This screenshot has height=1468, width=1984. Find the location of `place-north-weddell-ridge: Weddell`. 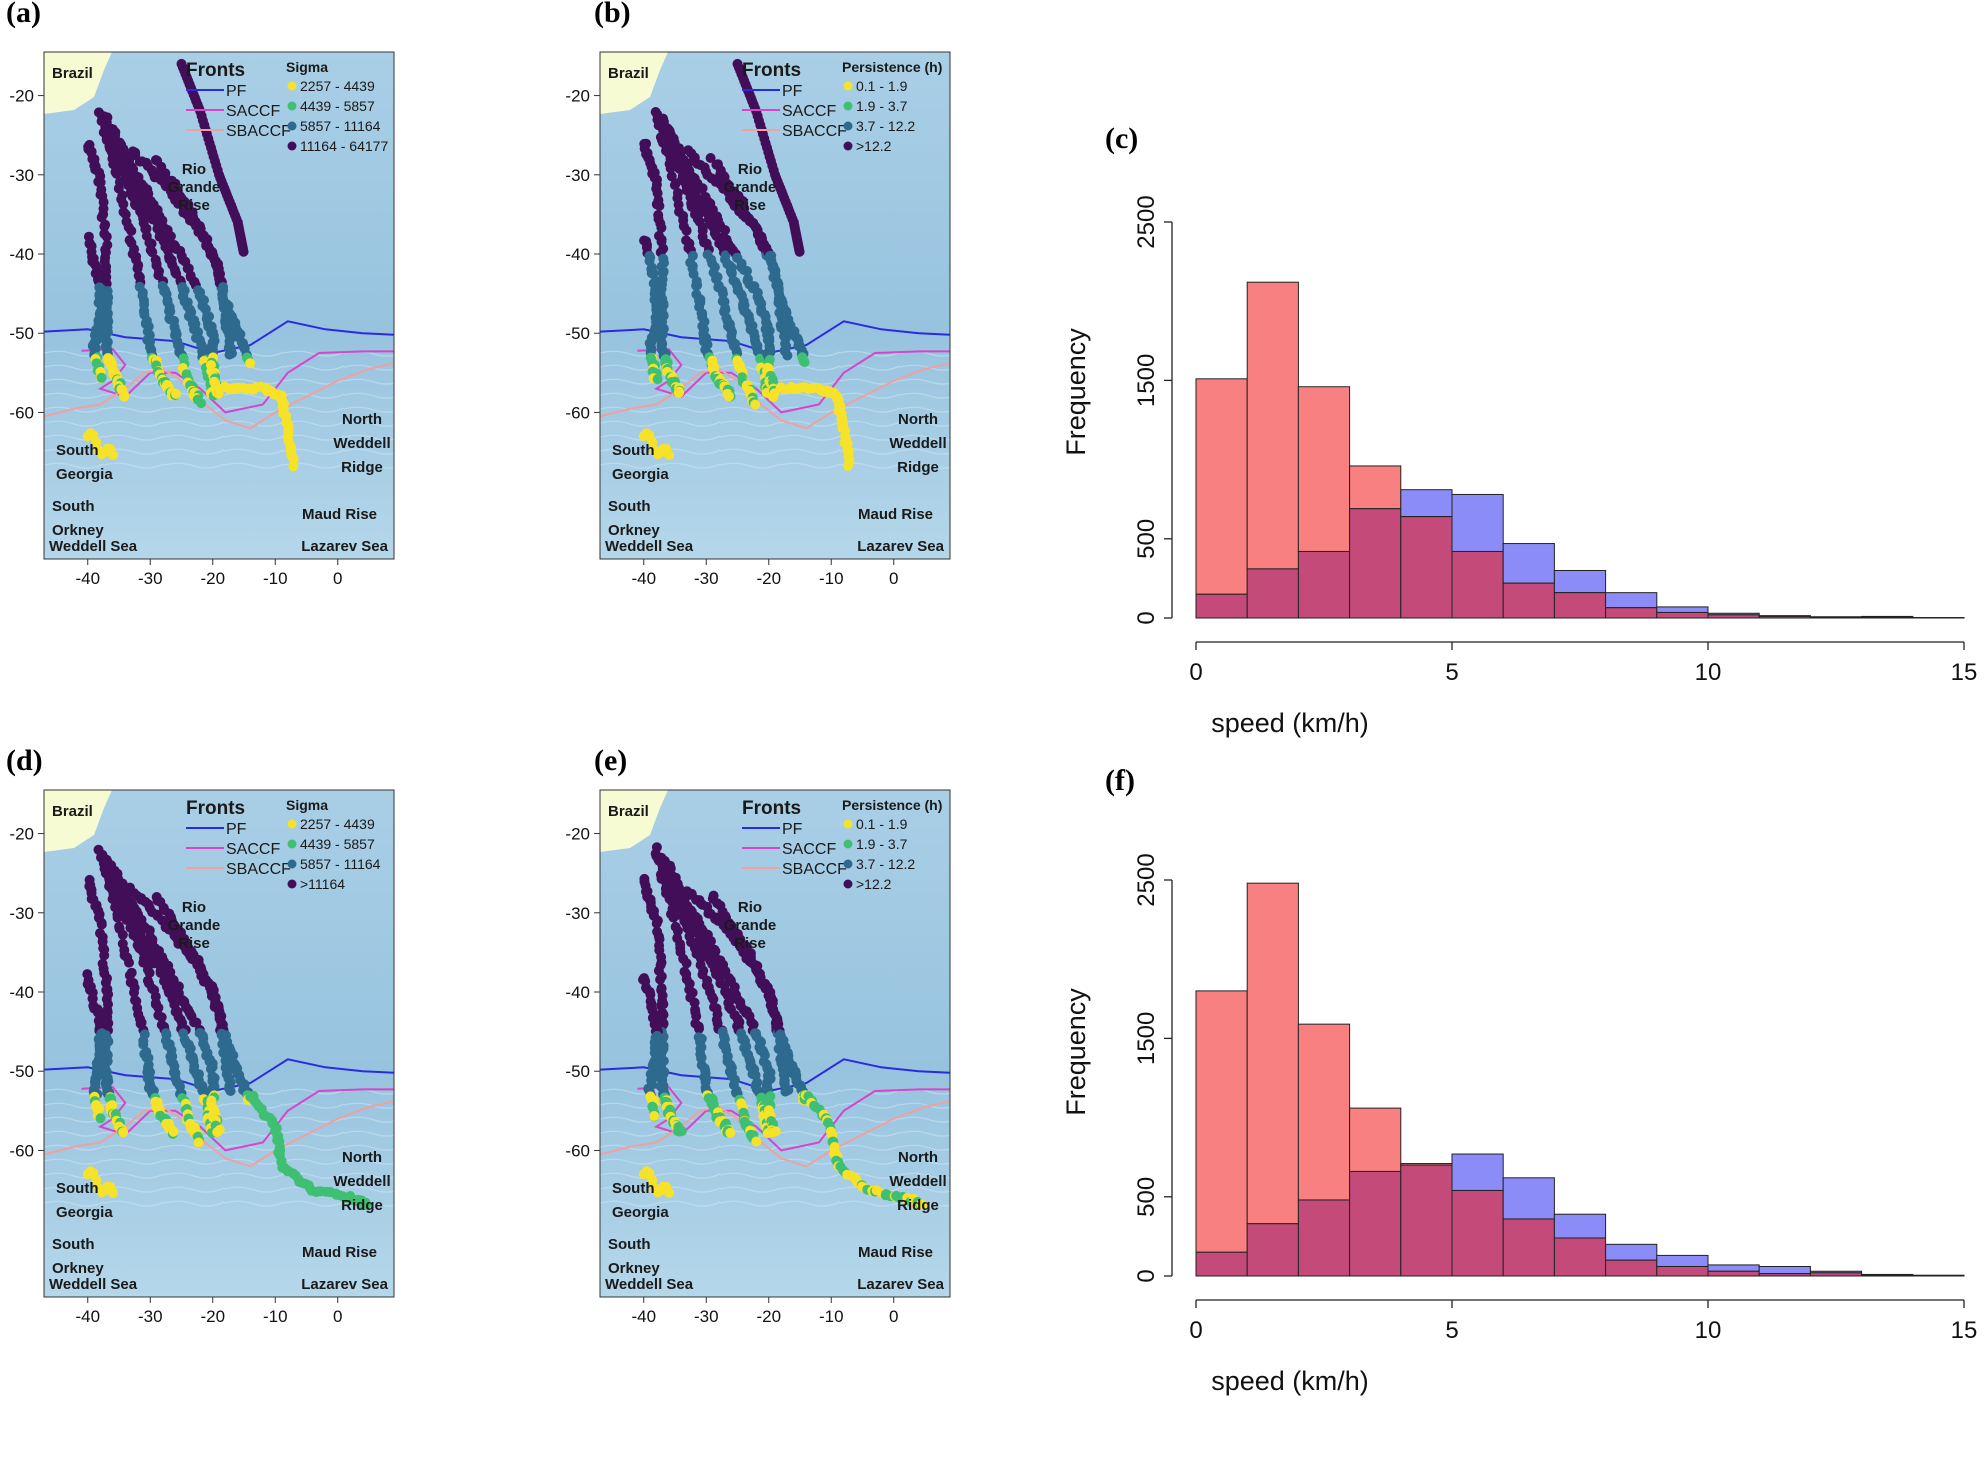

place-north-weddell-ridge: Weddell is located at coordinates (361, 1181).